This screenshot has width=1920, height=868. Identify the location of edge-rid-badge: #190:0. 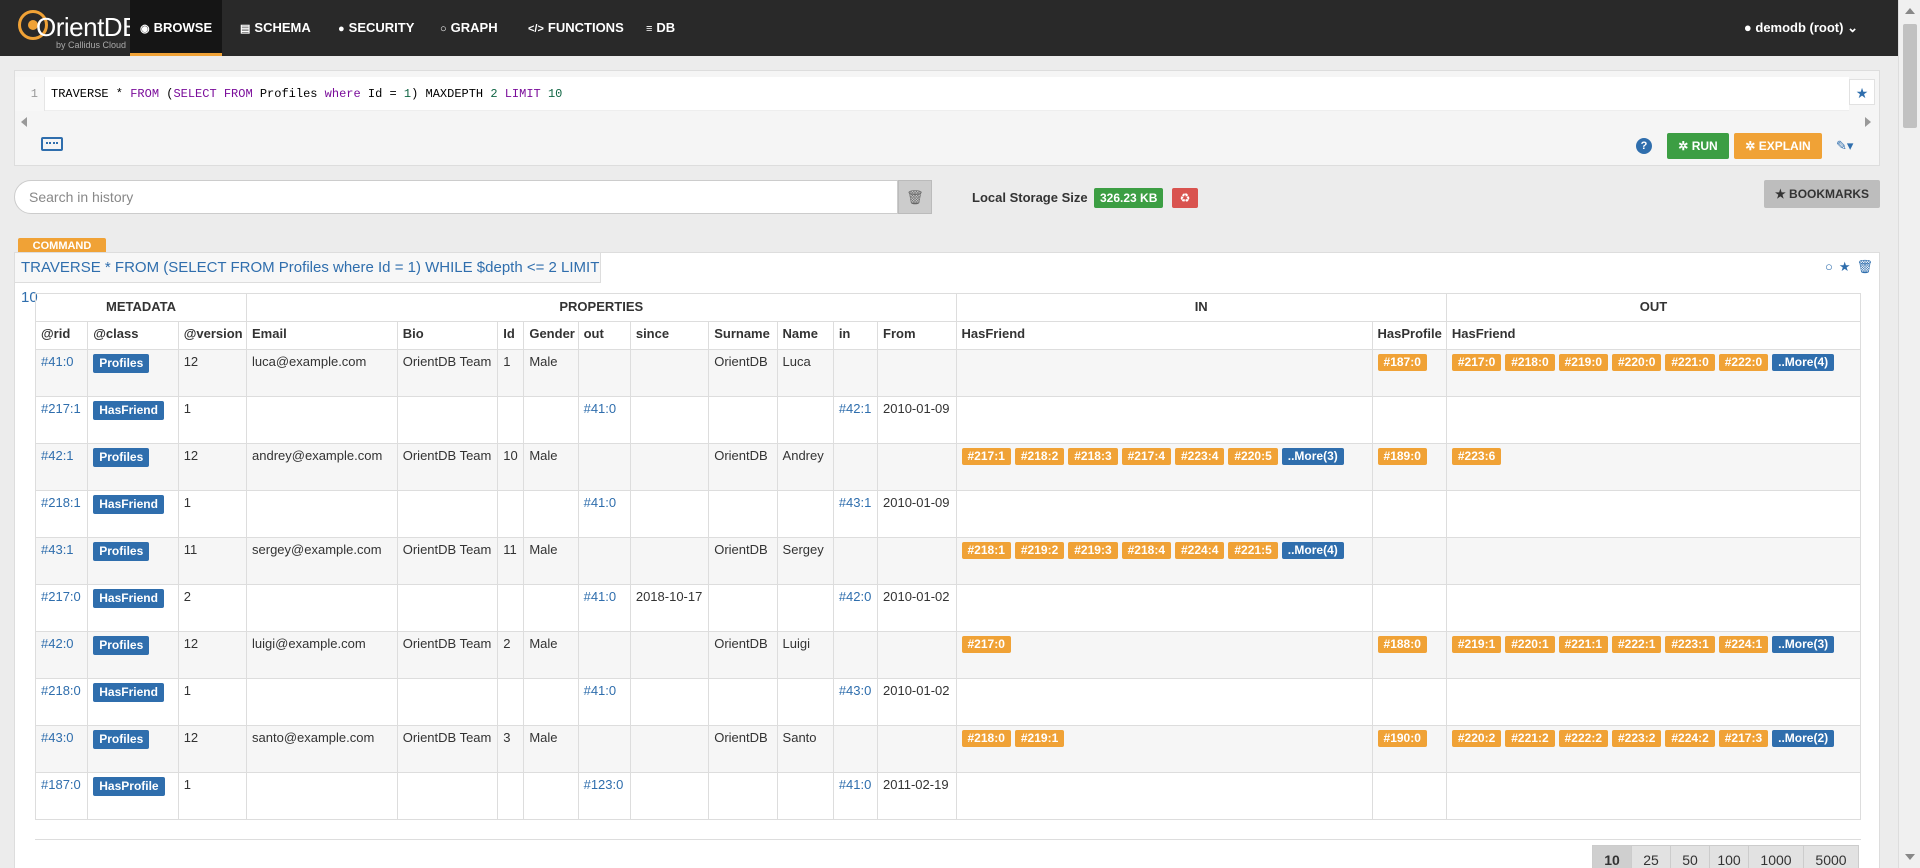
(1402, 738).